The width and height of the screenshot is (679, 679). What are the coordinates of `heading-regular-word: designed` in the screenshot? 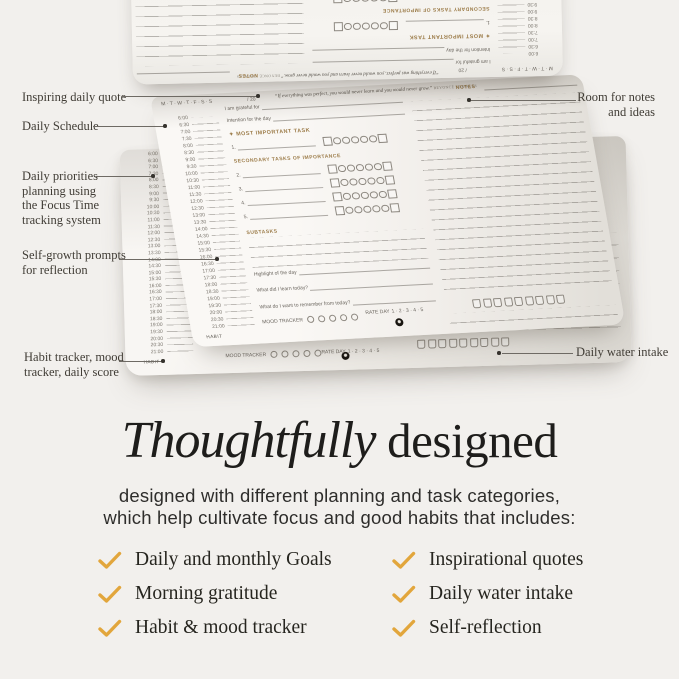 It's located at (466, 440).